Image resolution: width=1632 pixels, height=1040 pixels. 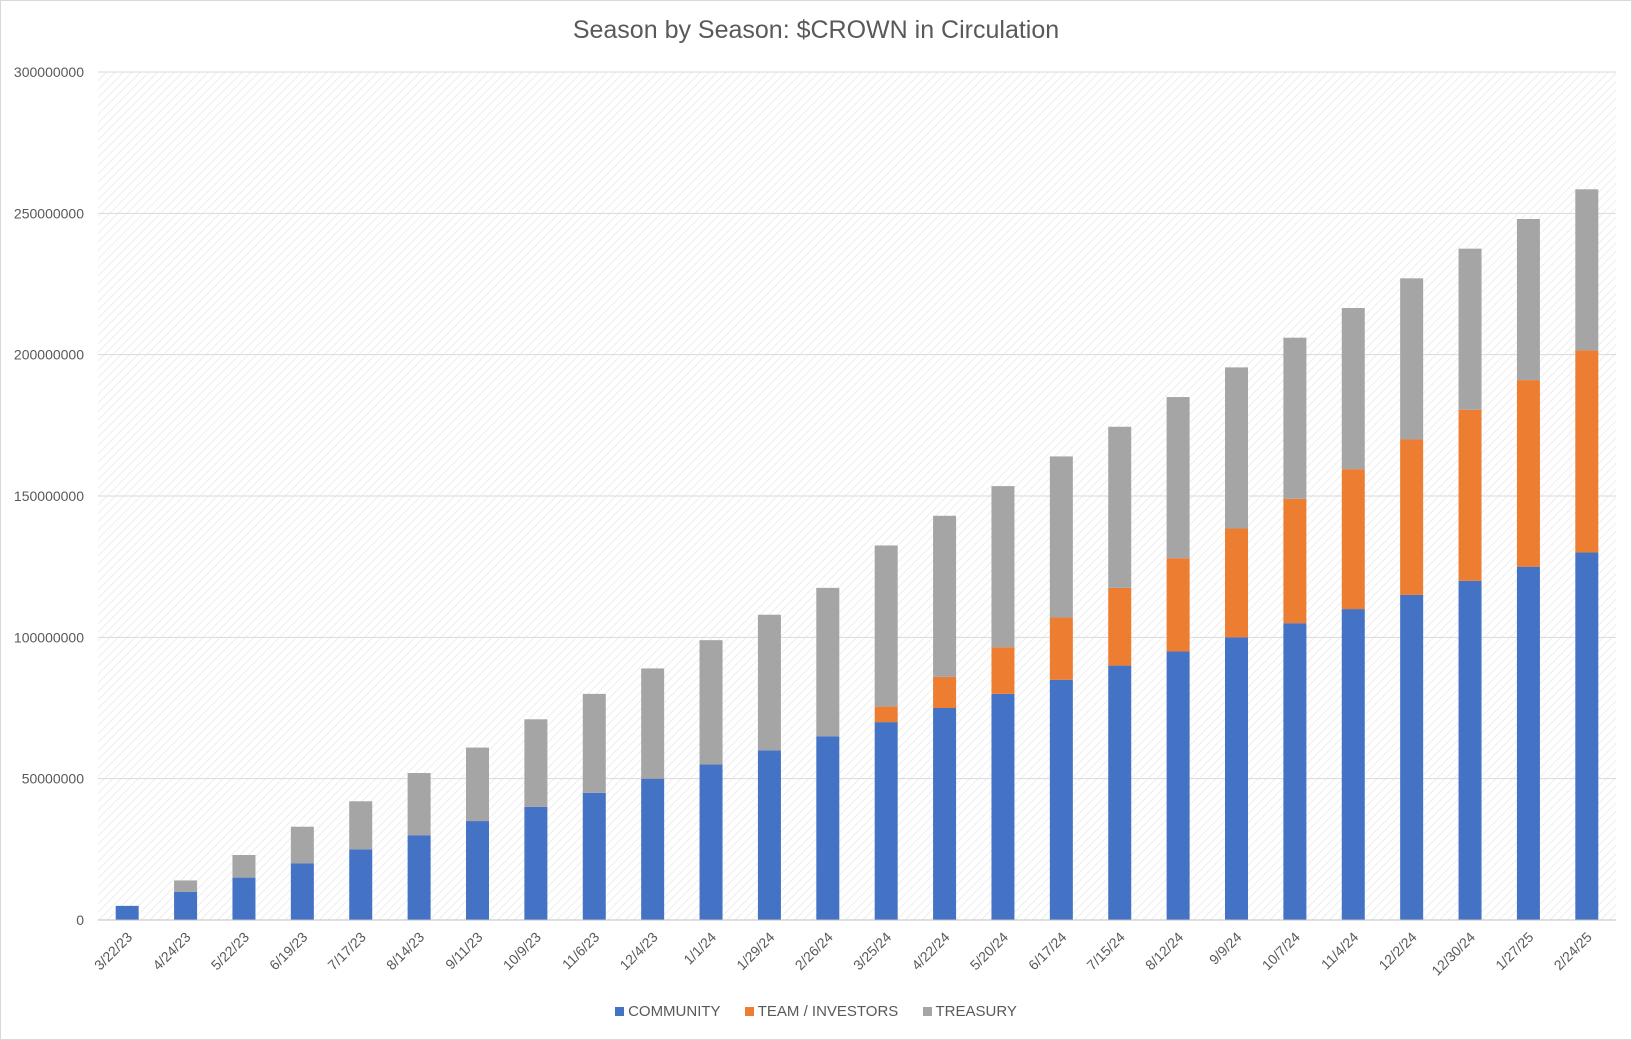 What do you see at coordinates (522, 951) in the screenshot?
I see `x-tick-label: 10/9/23` at bounding box center [522, 951].